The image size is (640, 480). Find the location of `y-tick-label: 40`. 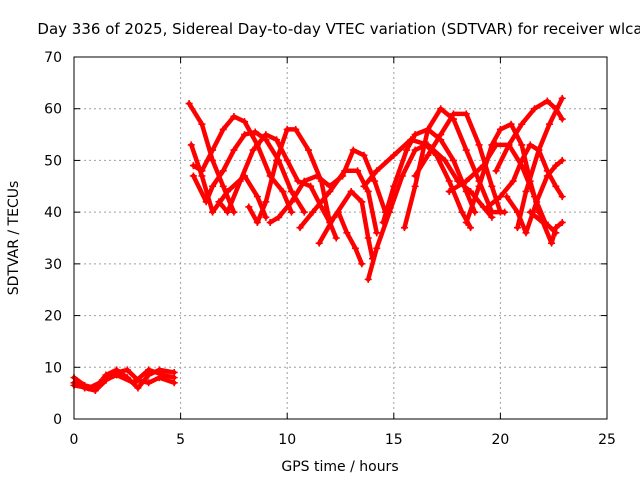

y-tick-label: 40 is located at coordinates (53, 213).